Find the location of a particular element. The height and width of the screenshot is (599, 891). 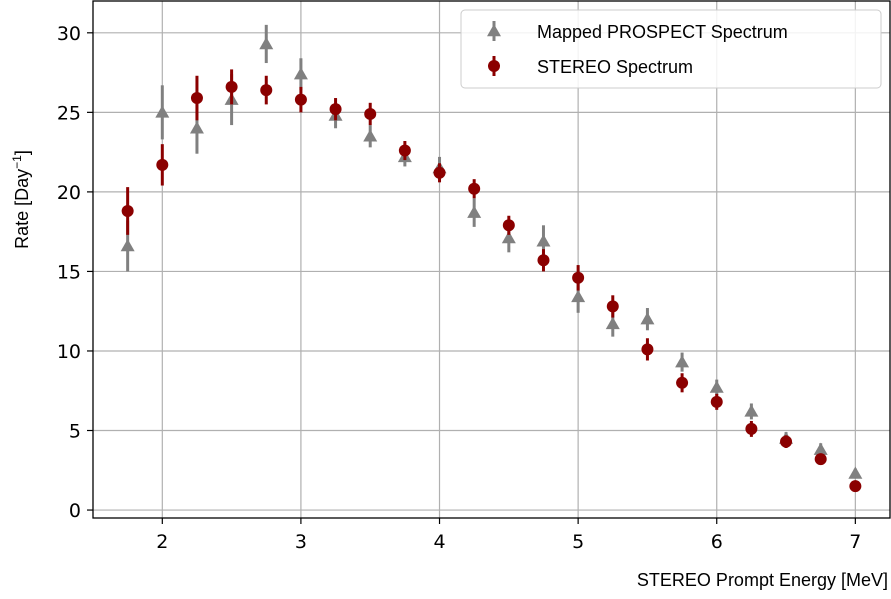

x-tick-label: 5 is located at coordinates (578, 542).